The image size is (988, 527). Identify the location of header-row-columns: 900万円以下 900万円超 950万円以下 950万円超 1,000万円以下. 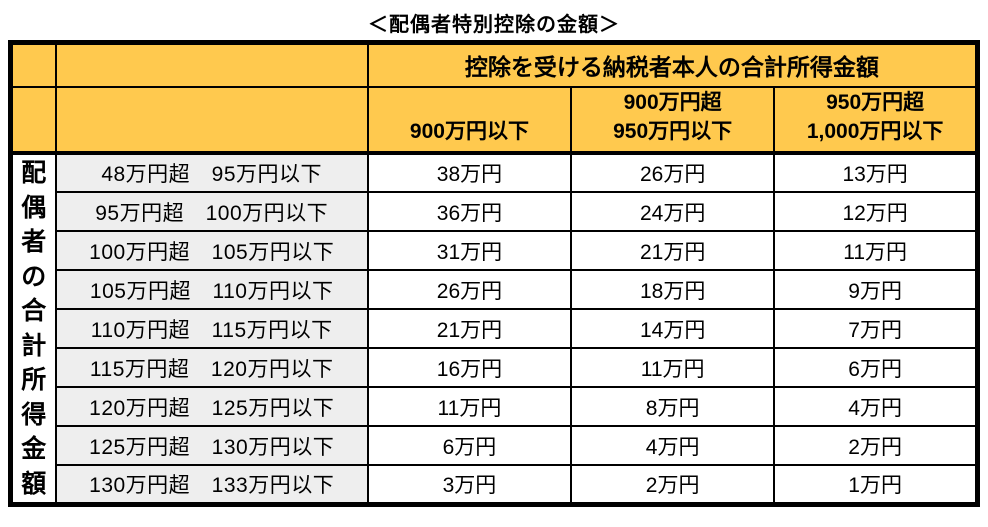
(494, 120).